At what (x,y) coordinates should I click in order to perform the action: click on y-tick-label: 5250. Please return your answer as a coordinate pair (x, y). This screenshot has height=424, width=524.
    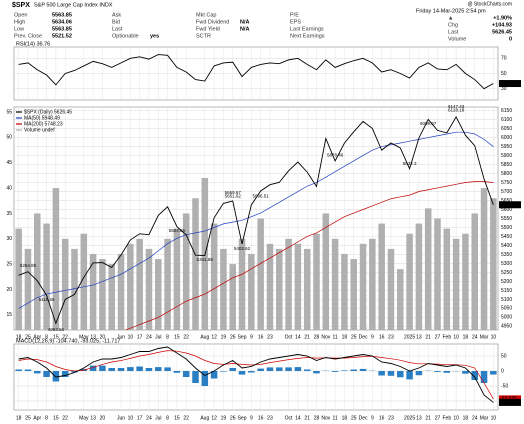
    Looking at the image, I should click on (506, 273).